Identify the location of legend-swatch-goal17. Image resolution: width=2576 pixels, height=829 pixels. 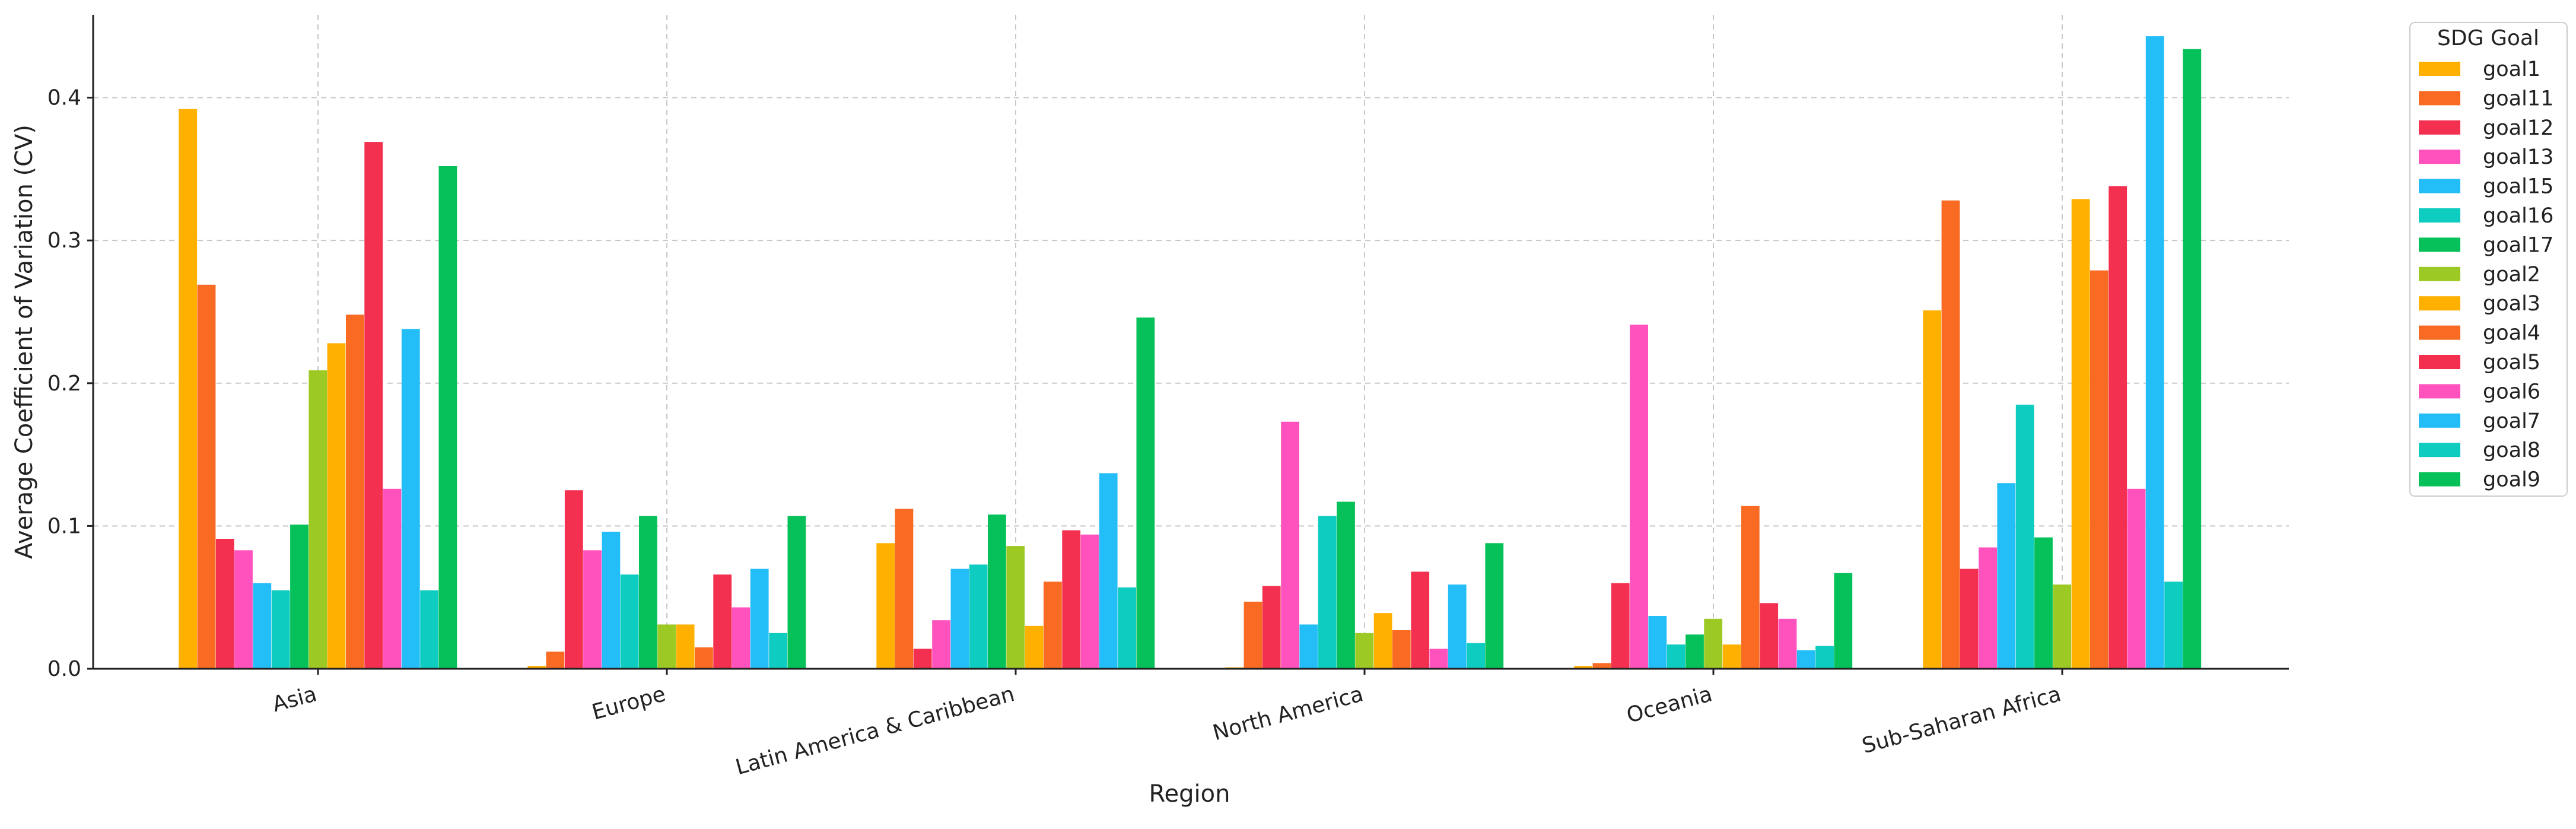
(2439, 244).